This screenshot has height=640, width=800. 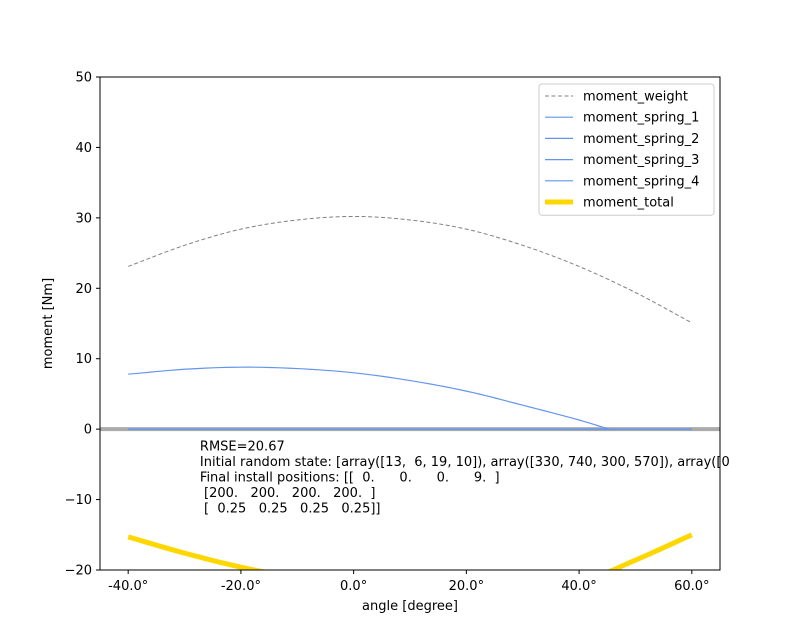 I want to click on legend-label: moment_total, so click(x=628, y=203).